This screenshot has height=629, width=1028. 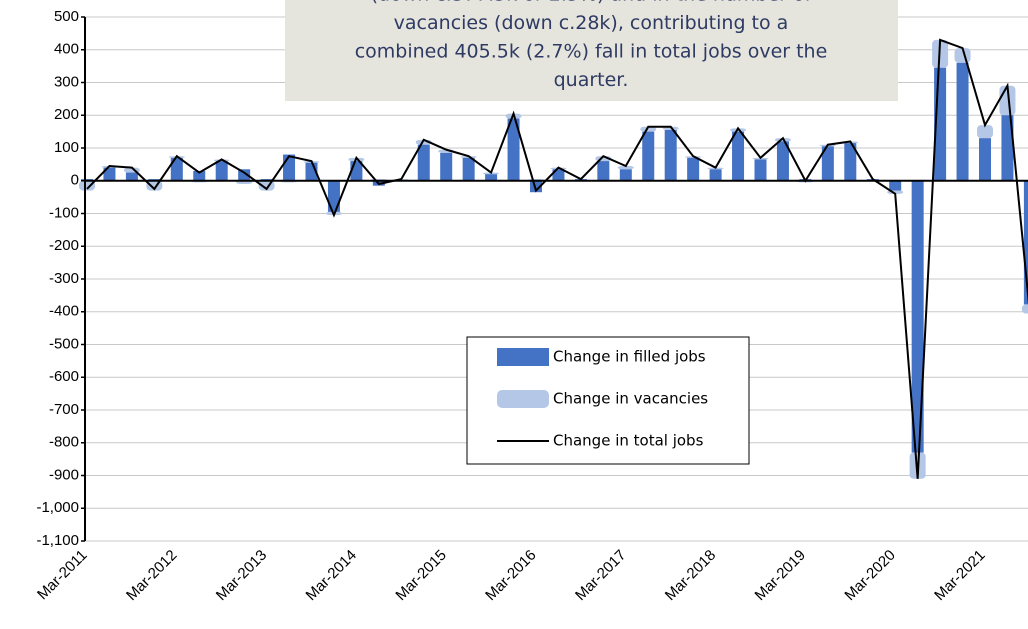 What do you see at coordinates (151, 575) in the screenshot?
I see `x-tick-label: Mar-2012` at bounding box center [151, 575].